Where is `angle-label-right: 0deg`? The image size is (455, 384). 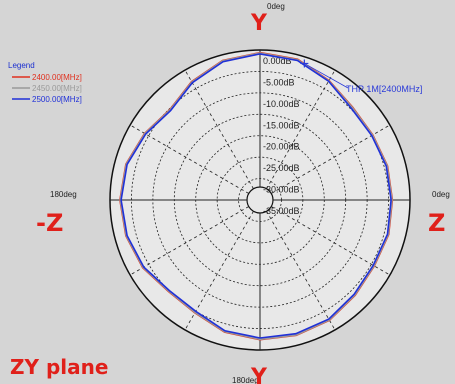 angle-label-right: 0deg is located at coordinates (441, 194).